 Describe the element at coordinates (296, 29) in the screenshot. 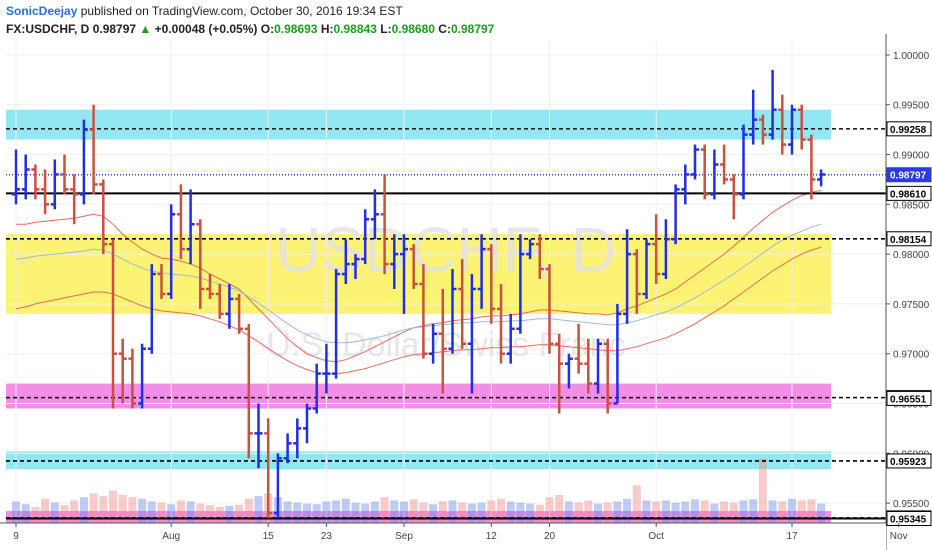

I see `open-value: 0.98693` at that location.